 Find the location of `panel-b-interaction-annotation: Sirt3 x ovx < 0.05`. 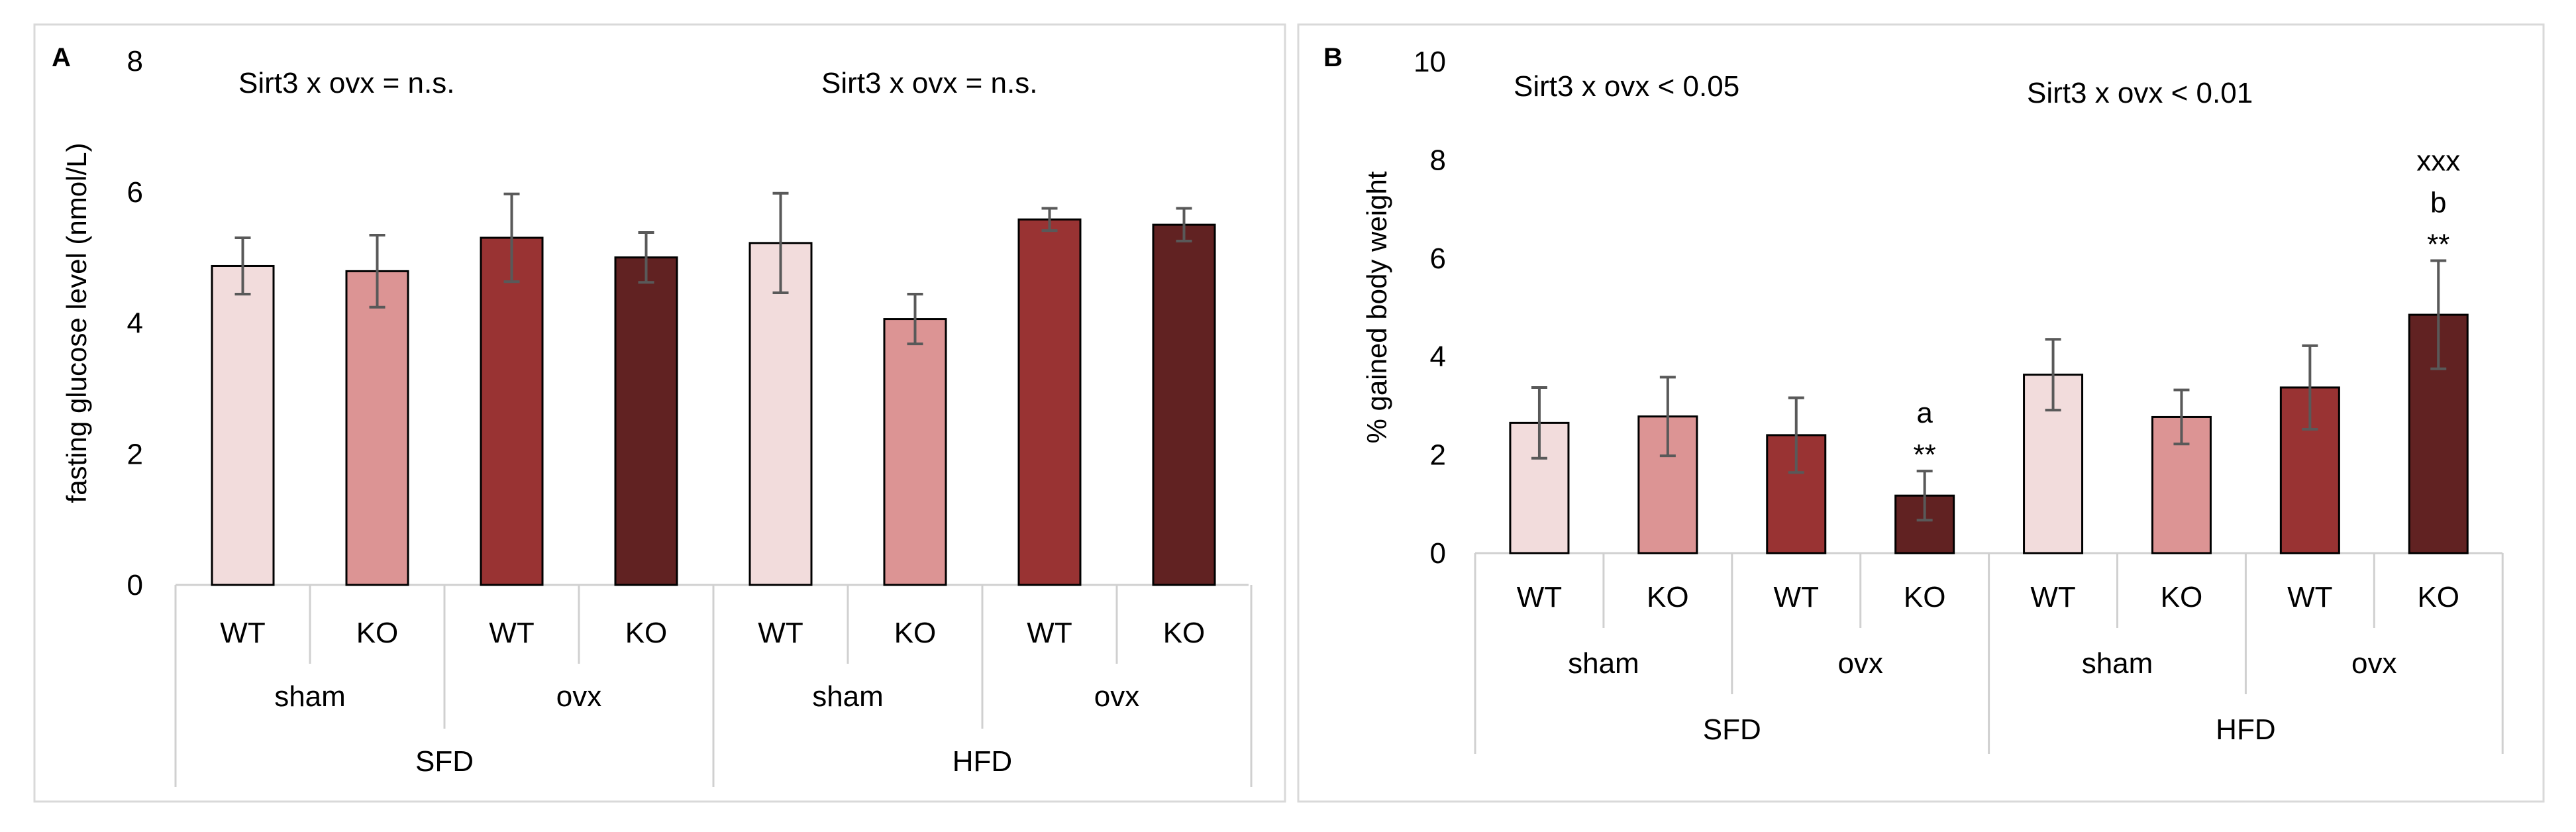

panel-b-interaction-annotation: Sirt3 x ovx < 0.05 is located at coordinates (1626, 86).